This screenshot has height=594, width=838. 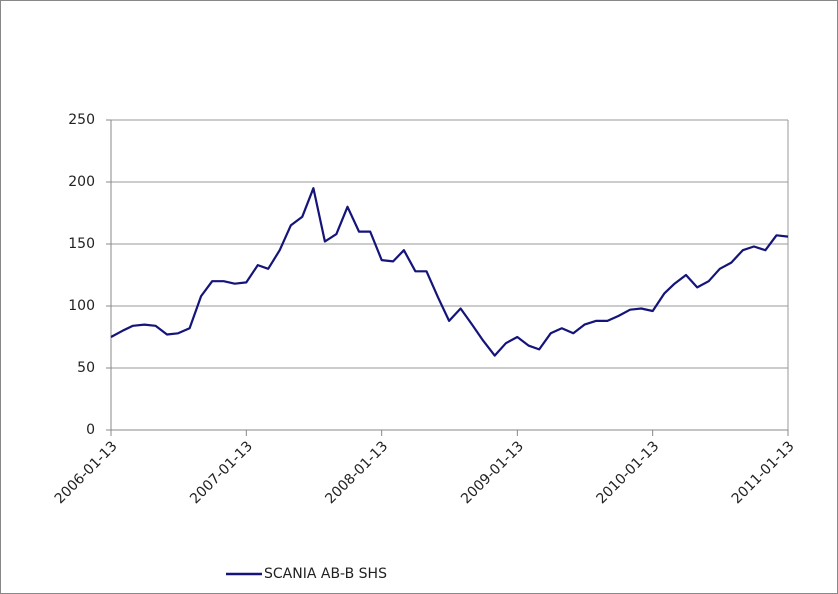 I want to click on y-tick-label: 250, so click(x=81, y=120).